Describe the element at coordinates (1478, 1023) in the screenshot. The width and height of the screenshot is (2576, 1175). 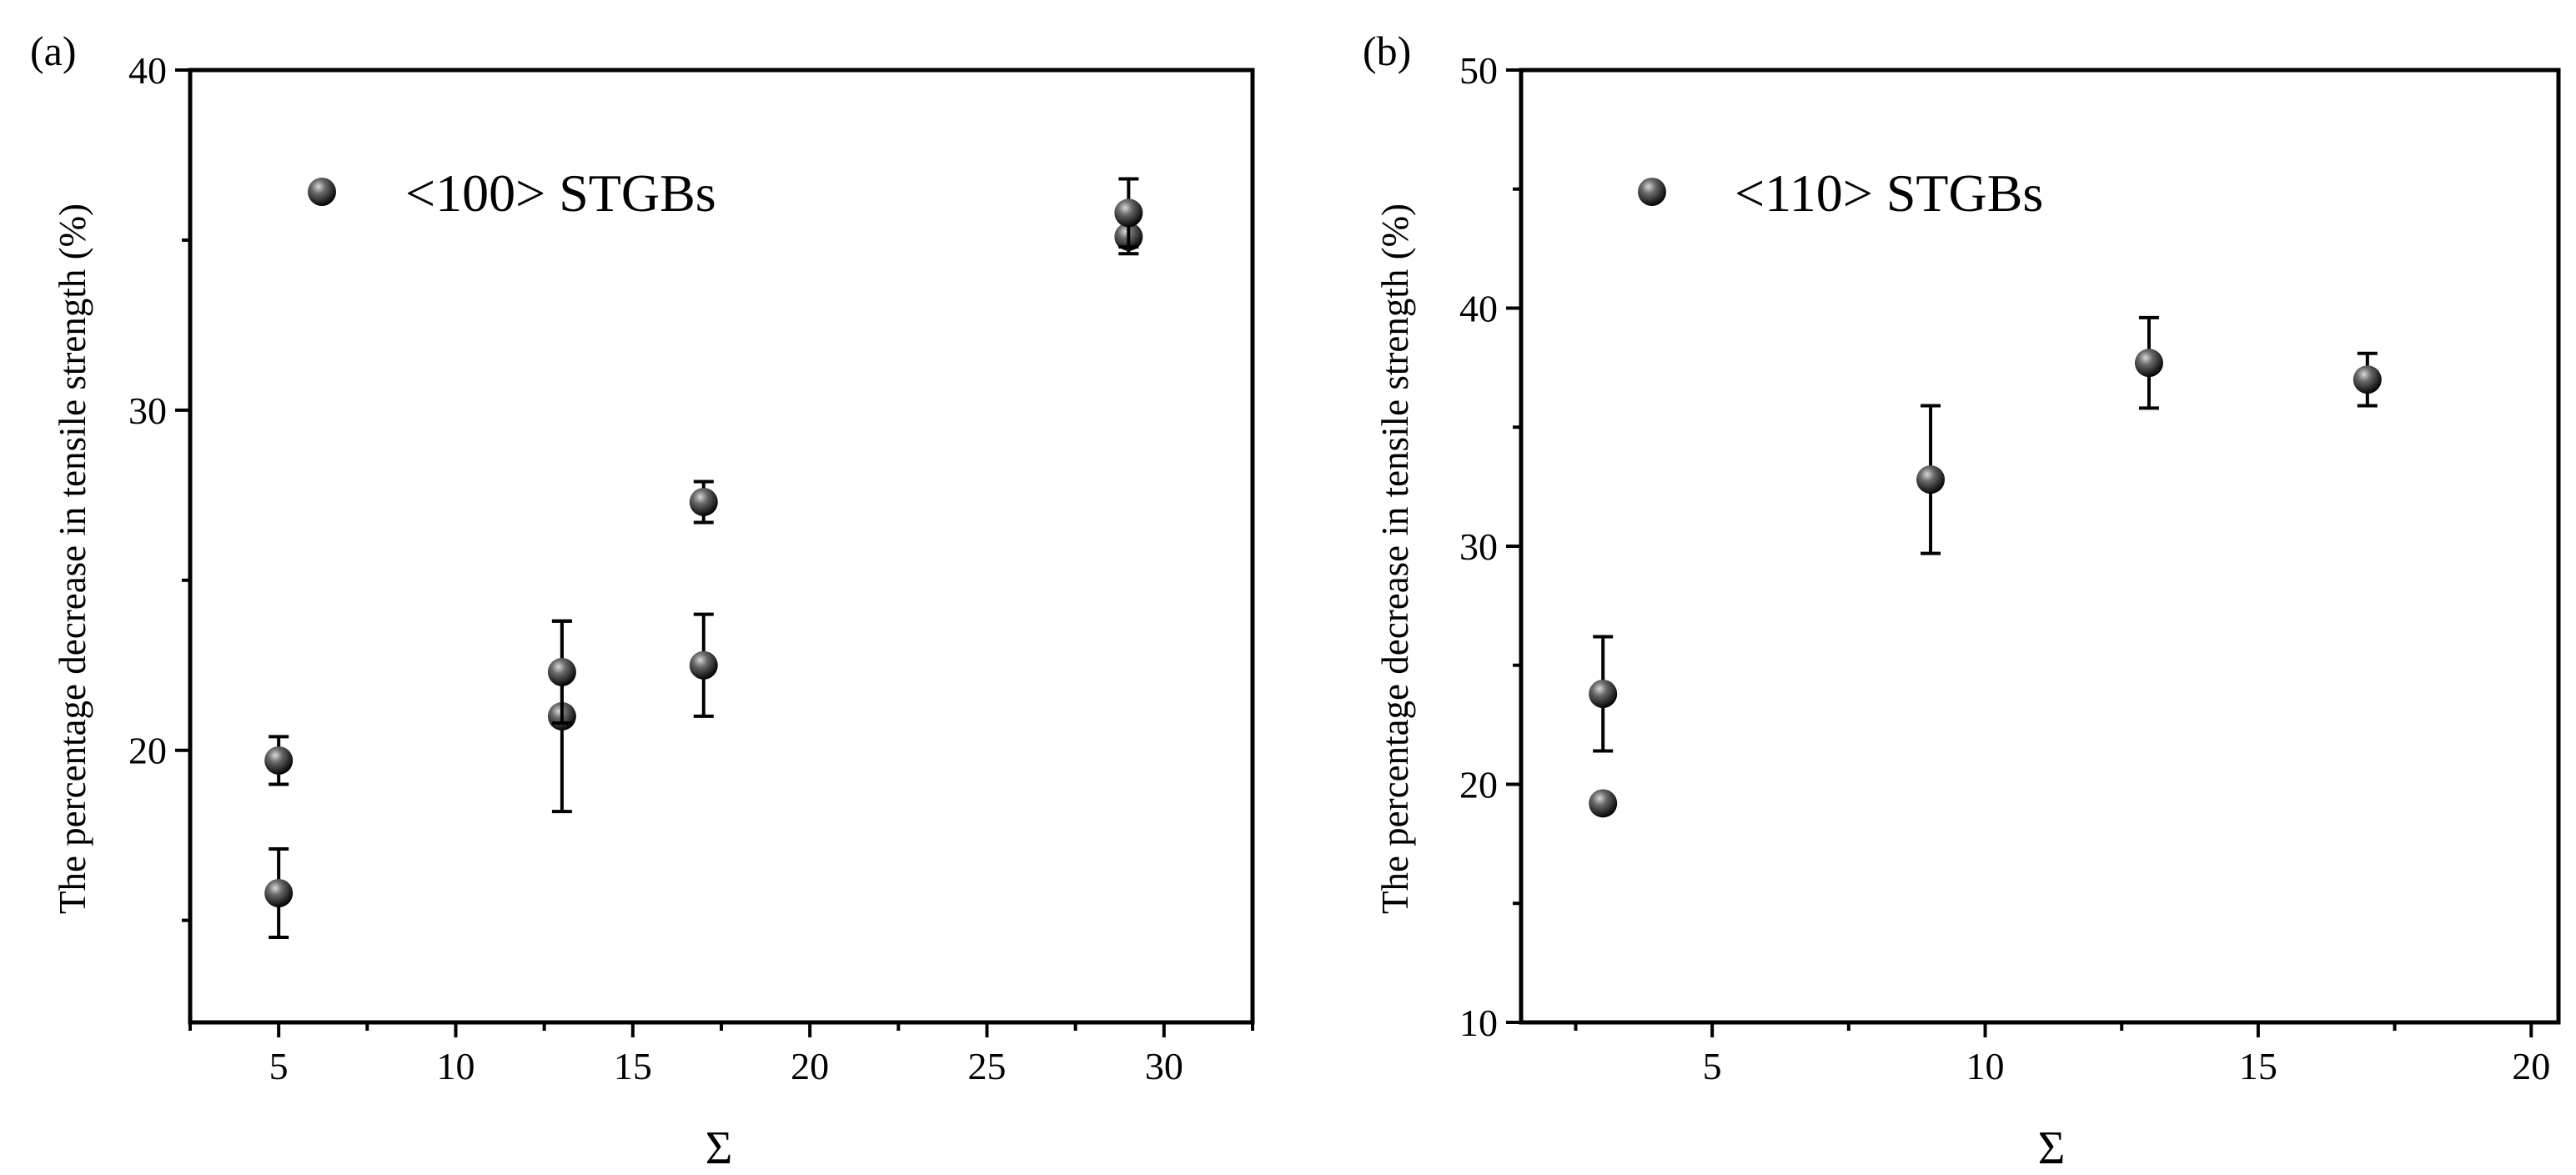
I see `y-tick-label: 10` at that location.